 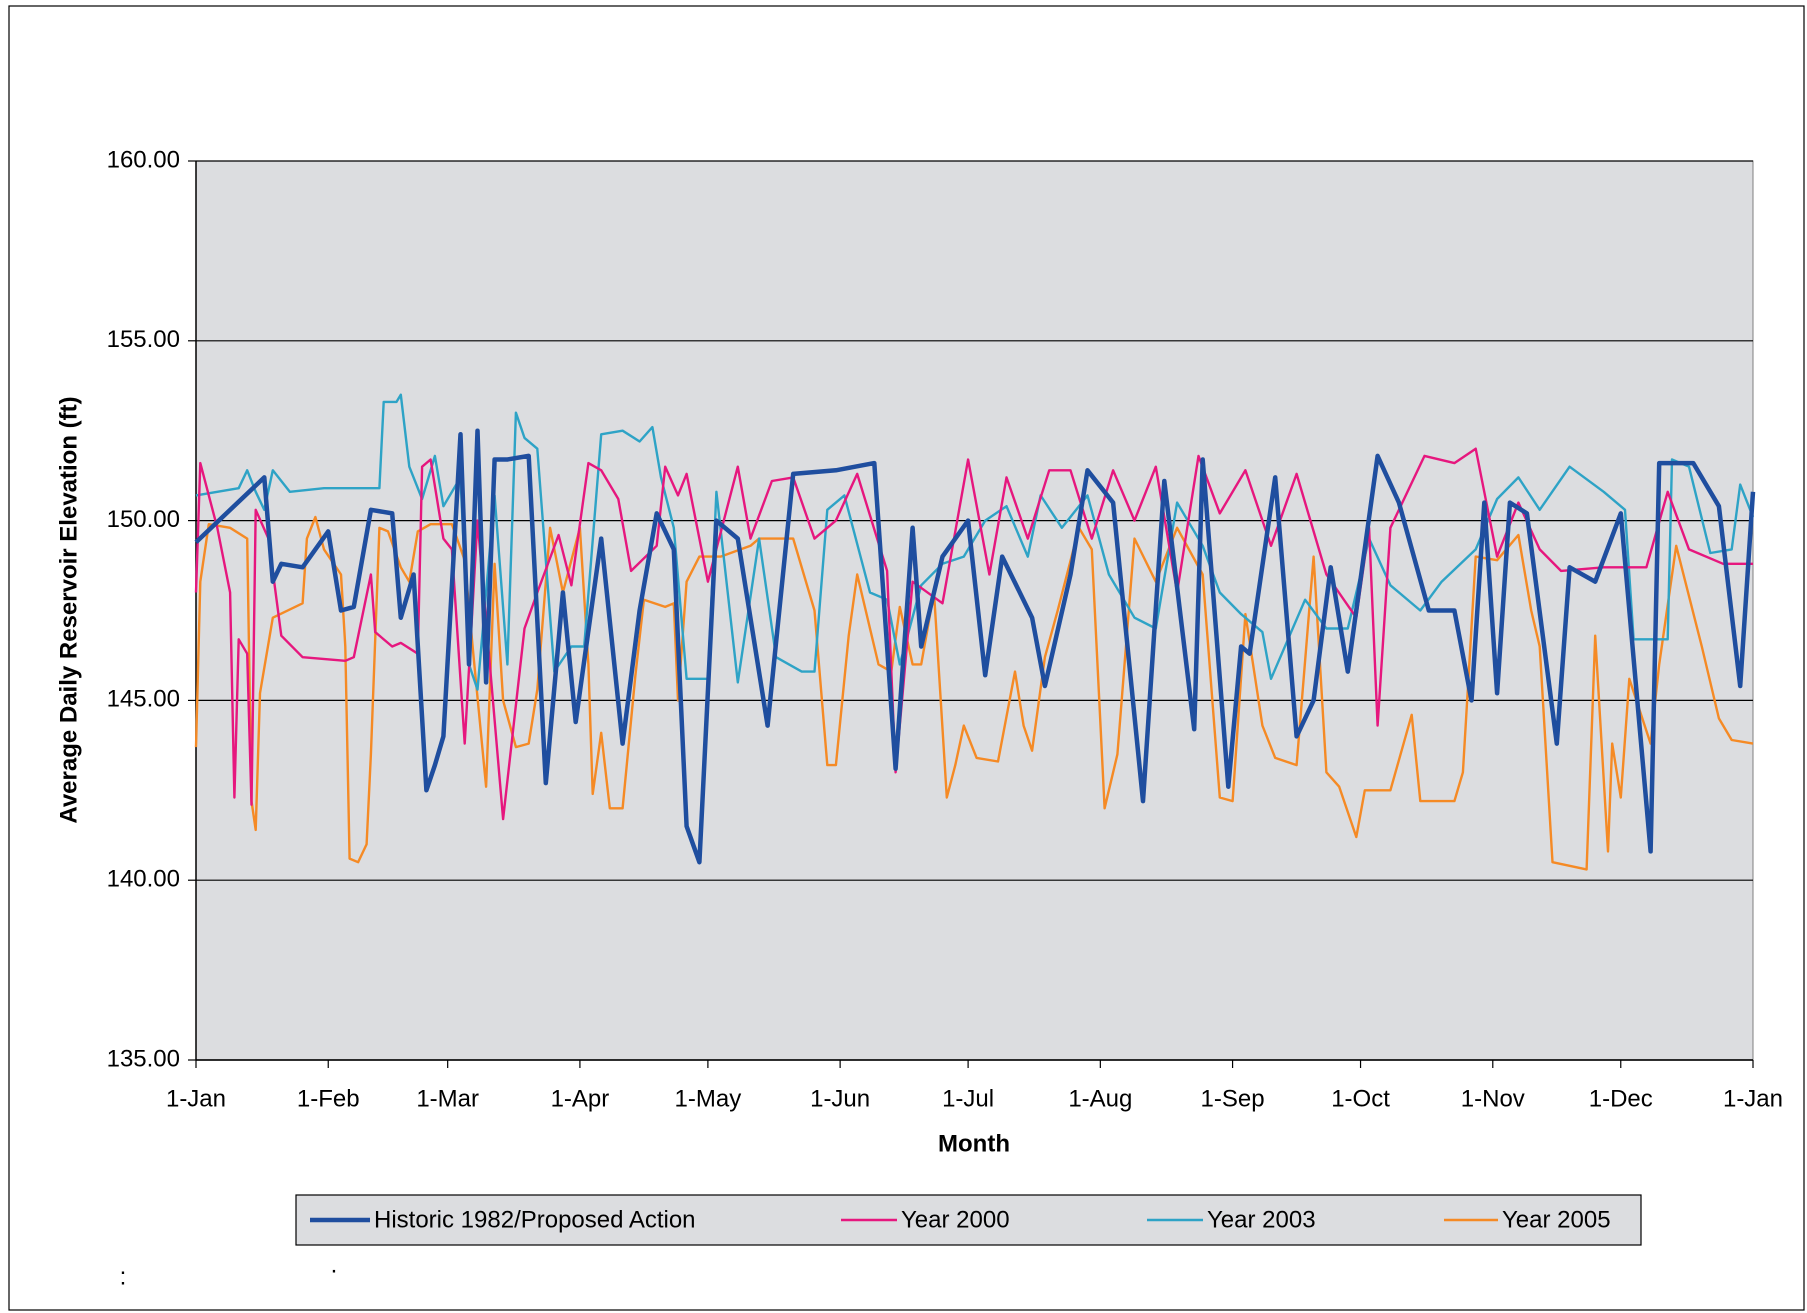 I want to click on x-tick-label: 1-Nov, so click(x=1493, y=1098).